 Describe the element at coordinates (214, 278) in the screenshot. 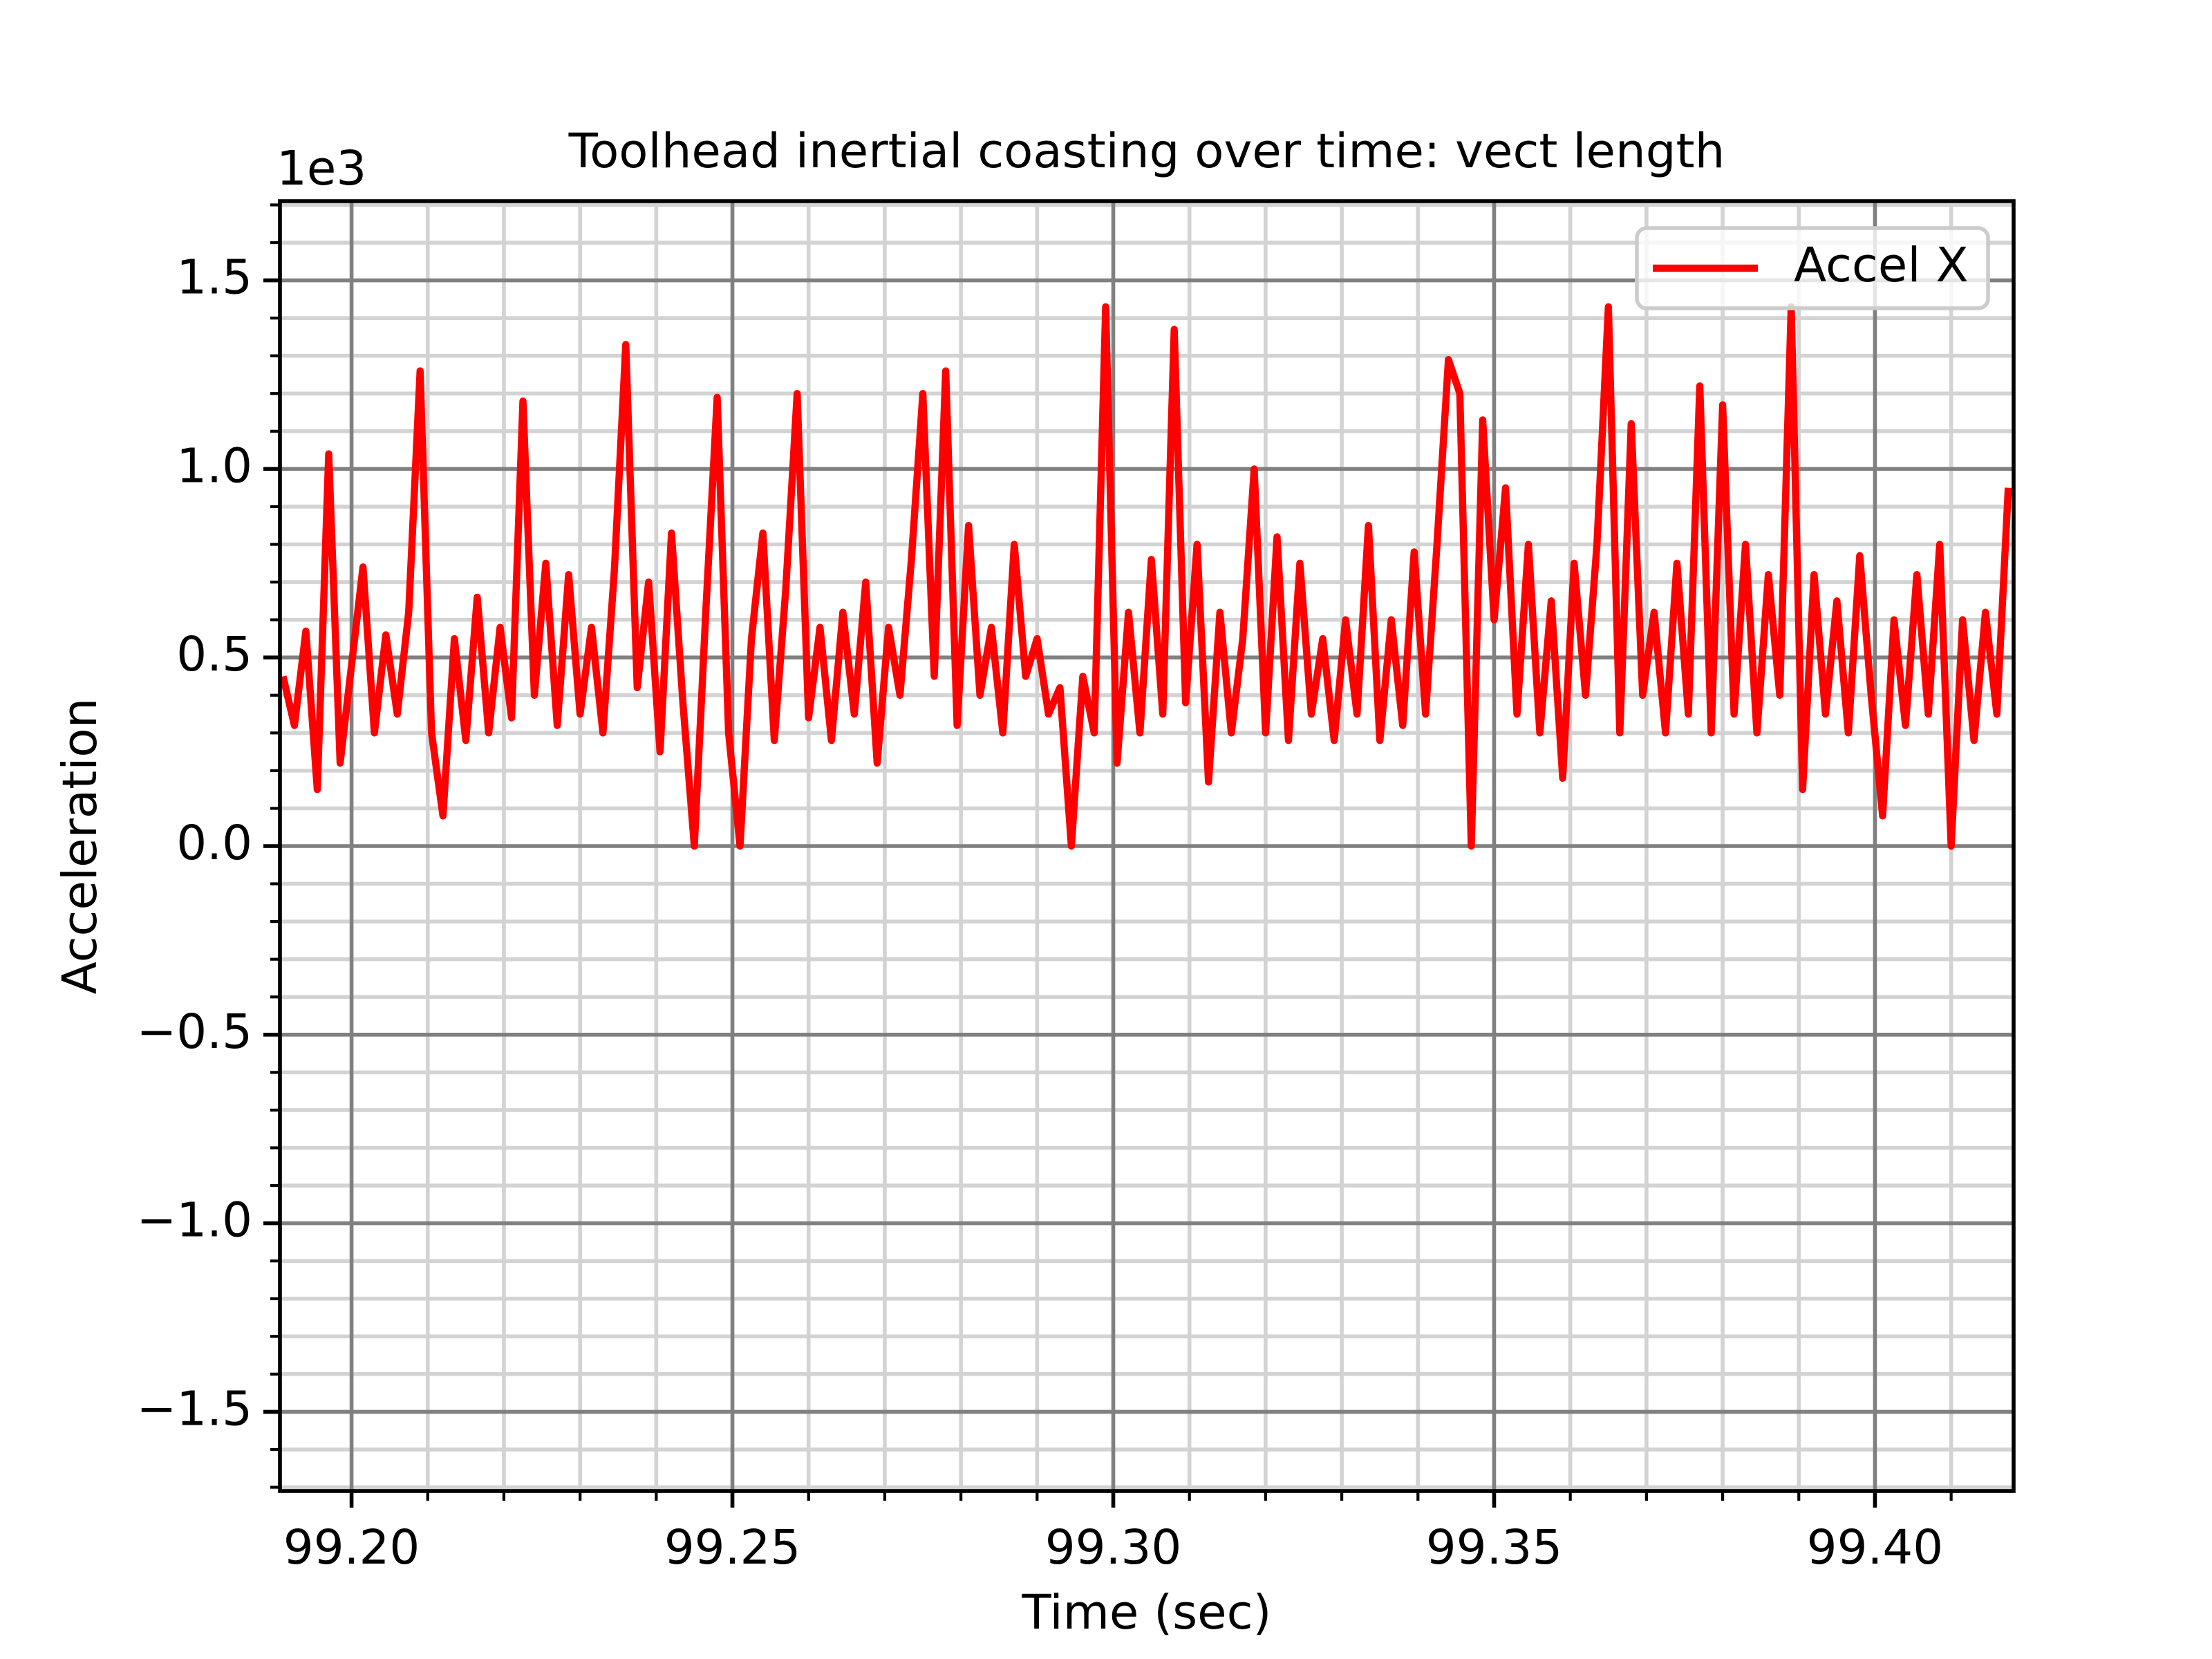

I see `y-tick-label: 1.5` at that location.